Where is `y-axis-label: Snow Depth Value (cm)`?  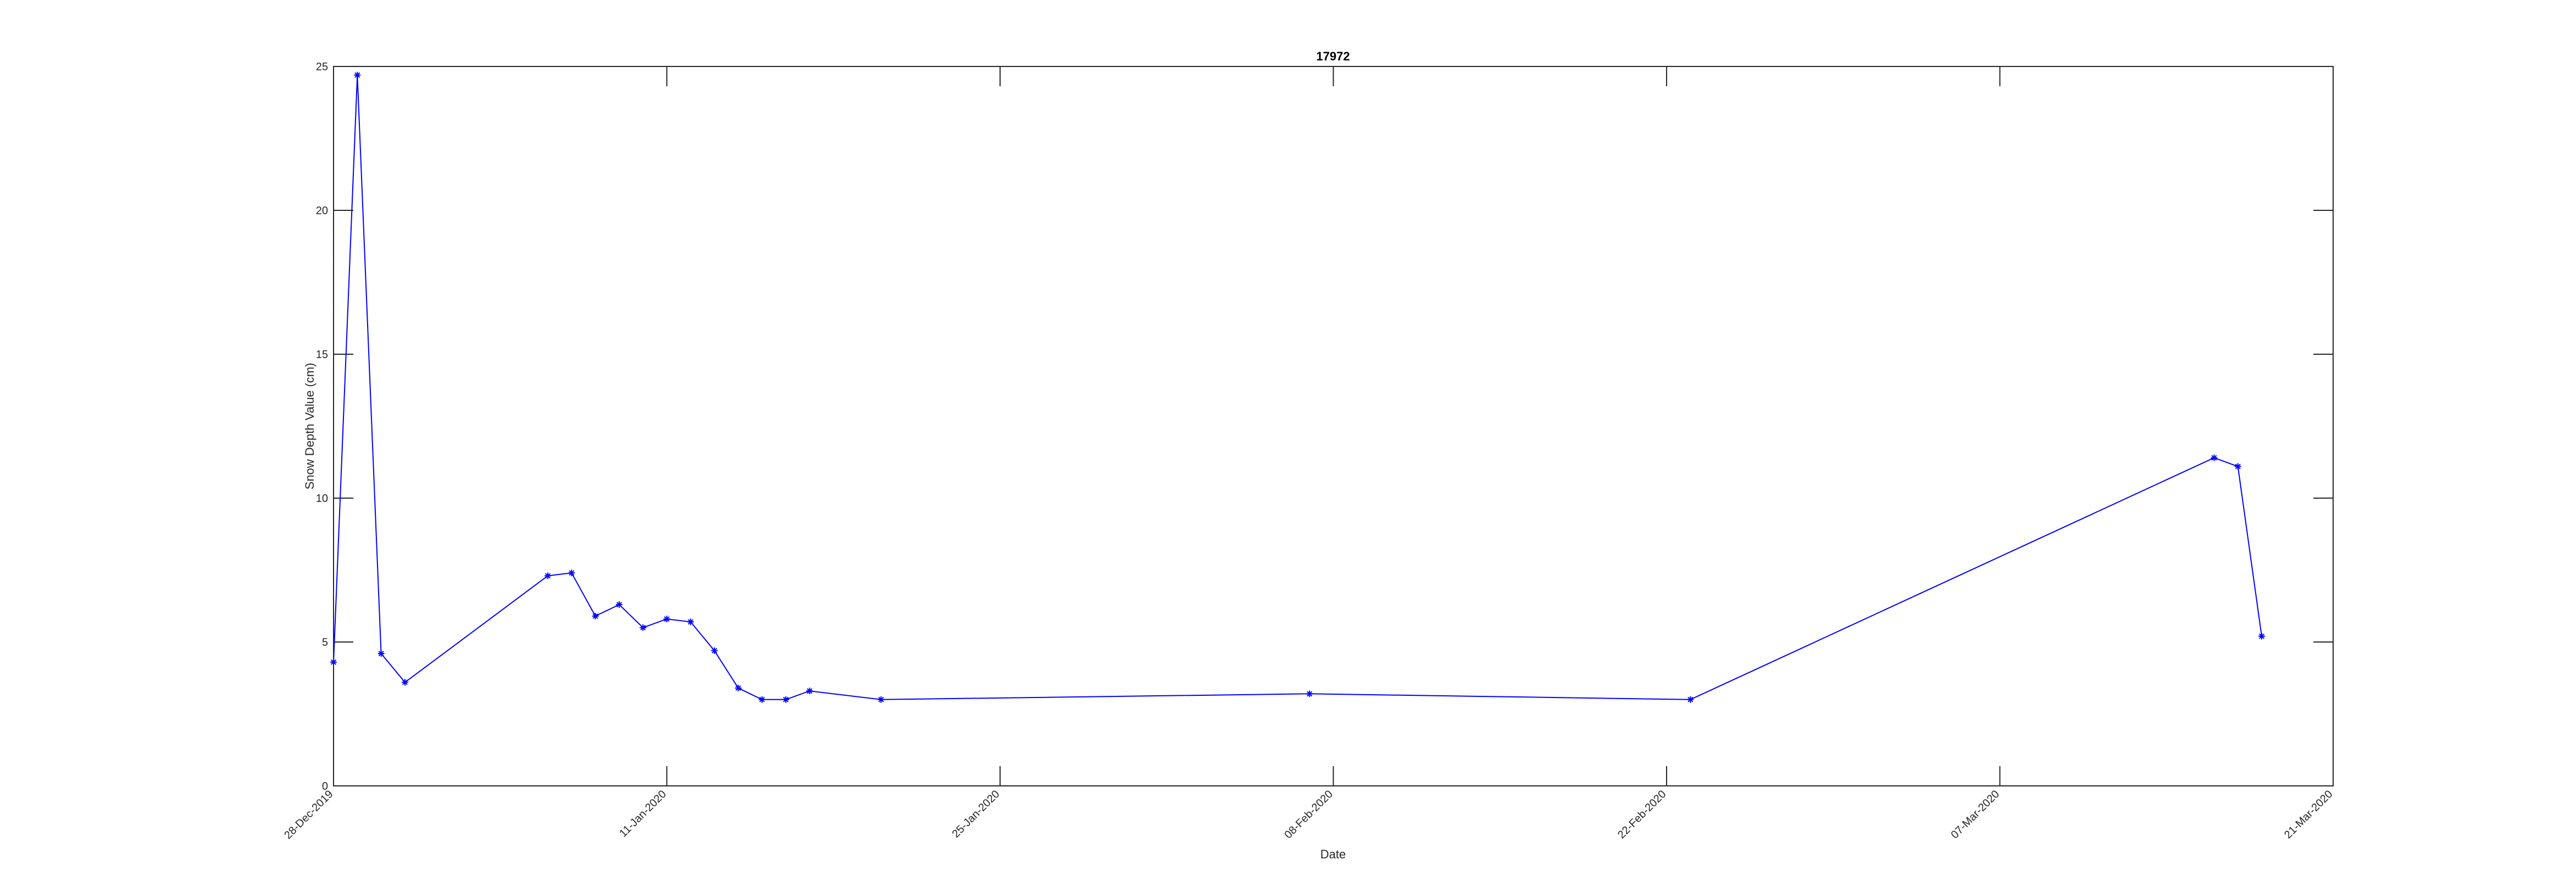
y-axis-label: Snow Depth Value (cm) is located at coordinates (310, 427).